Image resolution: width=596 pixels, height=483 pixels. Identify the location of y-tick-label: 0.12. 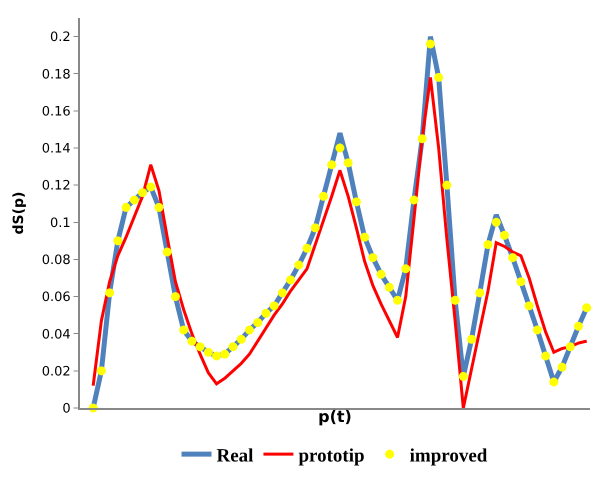
(56, 186).